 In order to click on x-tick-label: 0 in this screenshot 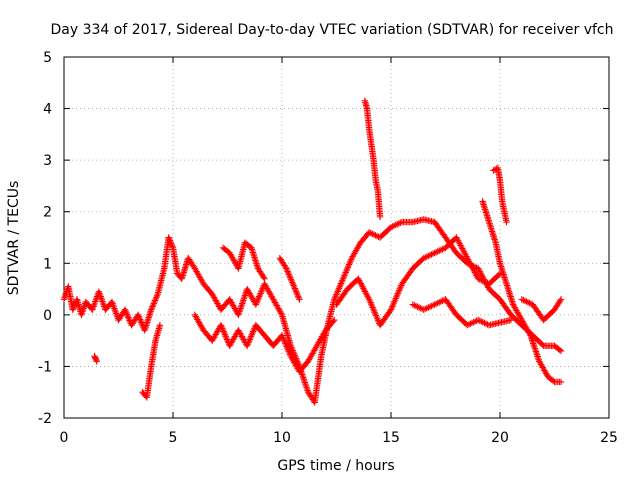, I will do `click(64, 438)`.